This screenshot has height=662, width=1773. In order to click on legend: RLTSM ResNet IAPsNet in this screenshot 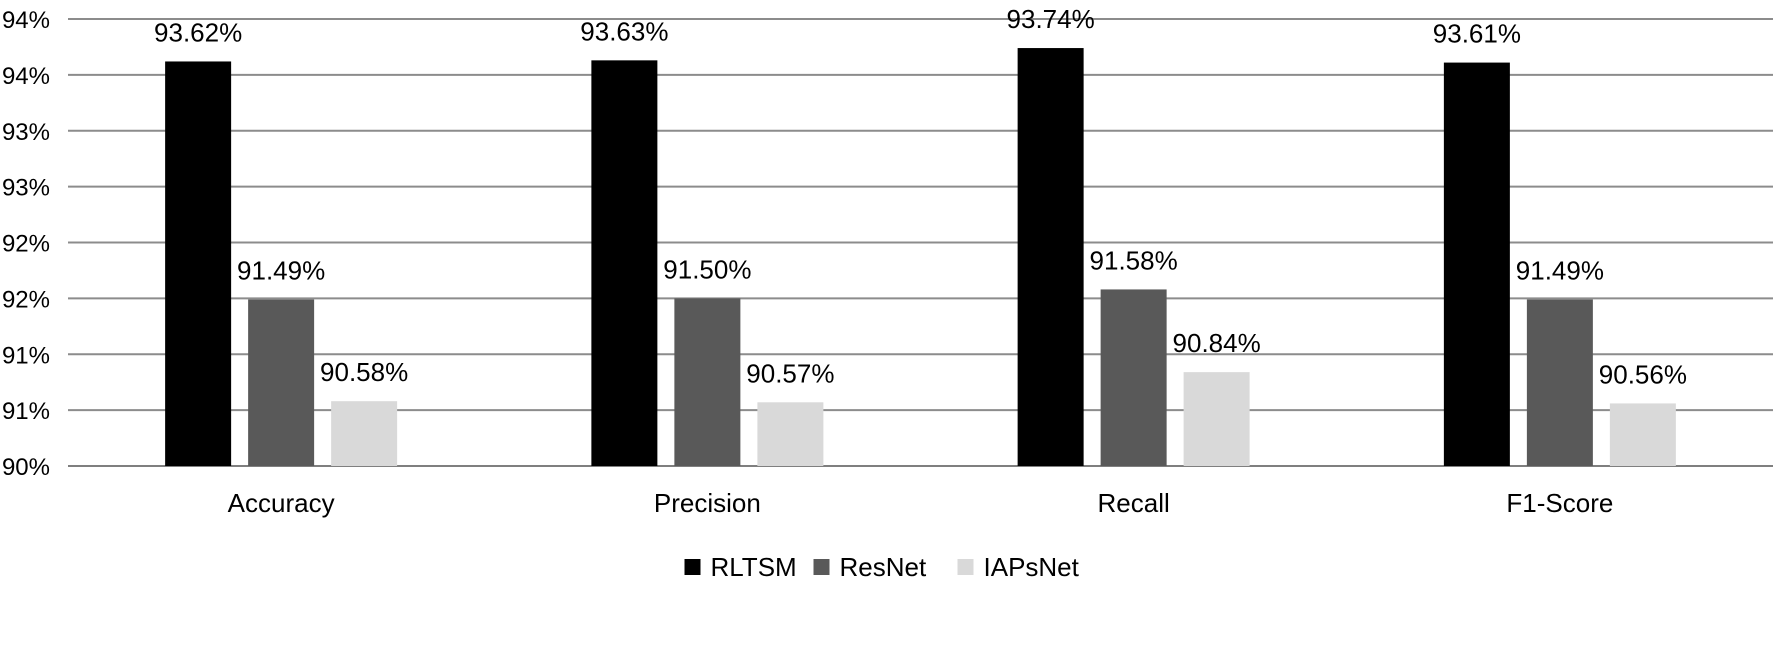, I will do `click(882, 567)`.